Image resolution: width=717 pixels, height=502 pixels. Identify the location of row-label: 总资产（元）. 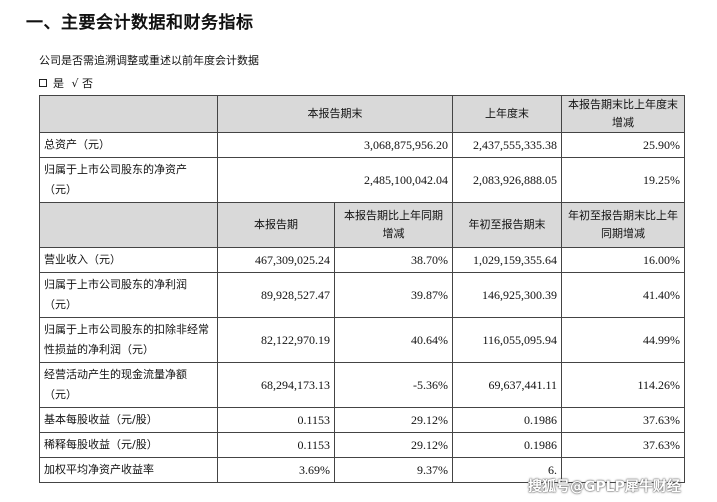
(128, 145).